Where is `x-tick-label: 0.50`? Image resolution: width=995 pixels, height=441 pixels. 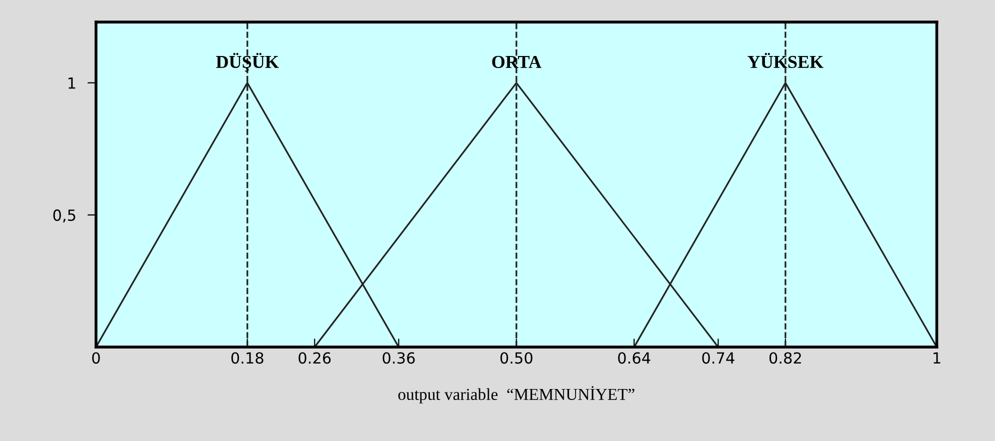
x-tick-label: 0.50 is located at coordinates (516, 358).